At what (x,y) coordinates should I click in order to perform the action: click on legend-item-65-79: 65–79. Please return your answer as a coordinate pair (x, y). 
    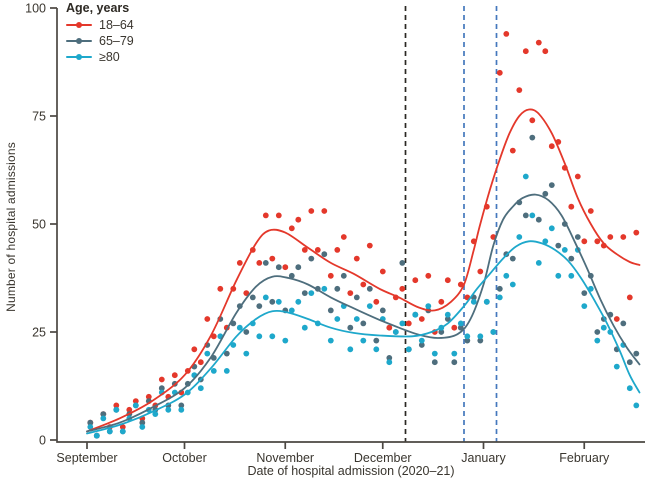
    Looking at the image, I should click on (100, 41).